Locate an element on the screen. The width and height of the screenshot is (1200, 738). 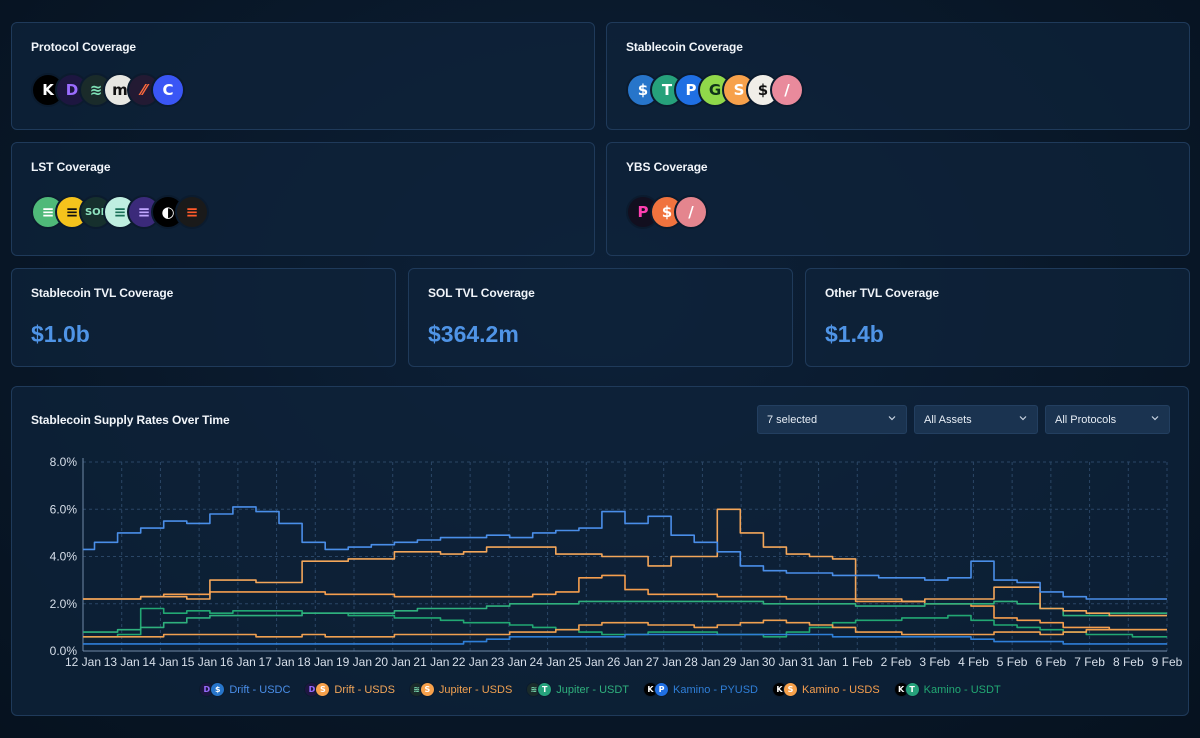
dropdown-value: All Protocols is located at coordinates (1086, 419).